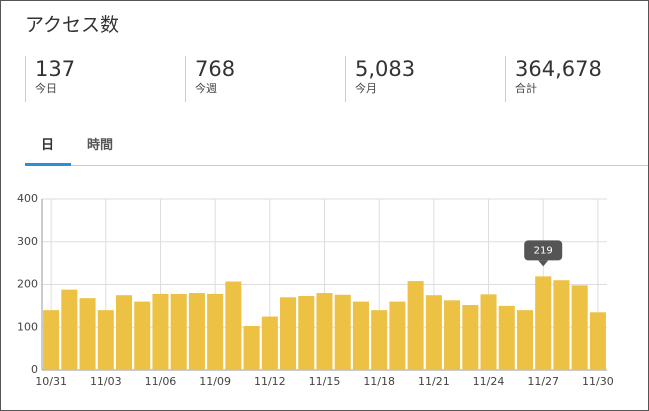  I want to click on x-tick-label: 11/21, so click(434, 381).